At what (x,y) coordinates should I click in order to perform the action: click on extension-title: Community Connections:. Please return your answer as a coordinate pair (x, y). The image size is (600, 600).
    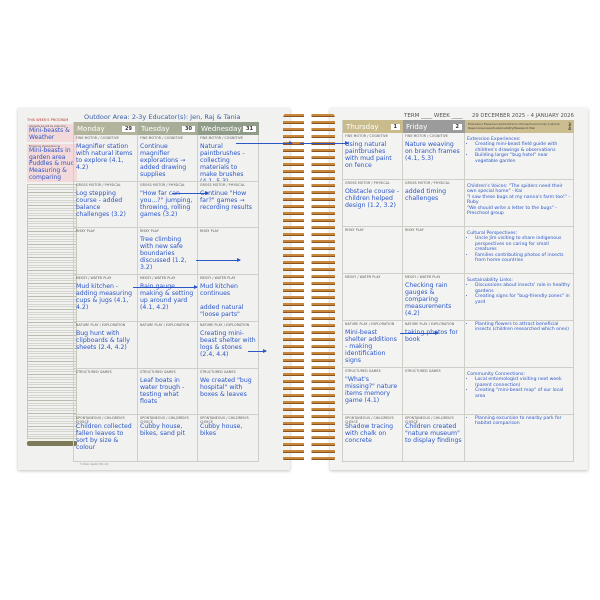
    Looking at the image, I should click on (496, 374).